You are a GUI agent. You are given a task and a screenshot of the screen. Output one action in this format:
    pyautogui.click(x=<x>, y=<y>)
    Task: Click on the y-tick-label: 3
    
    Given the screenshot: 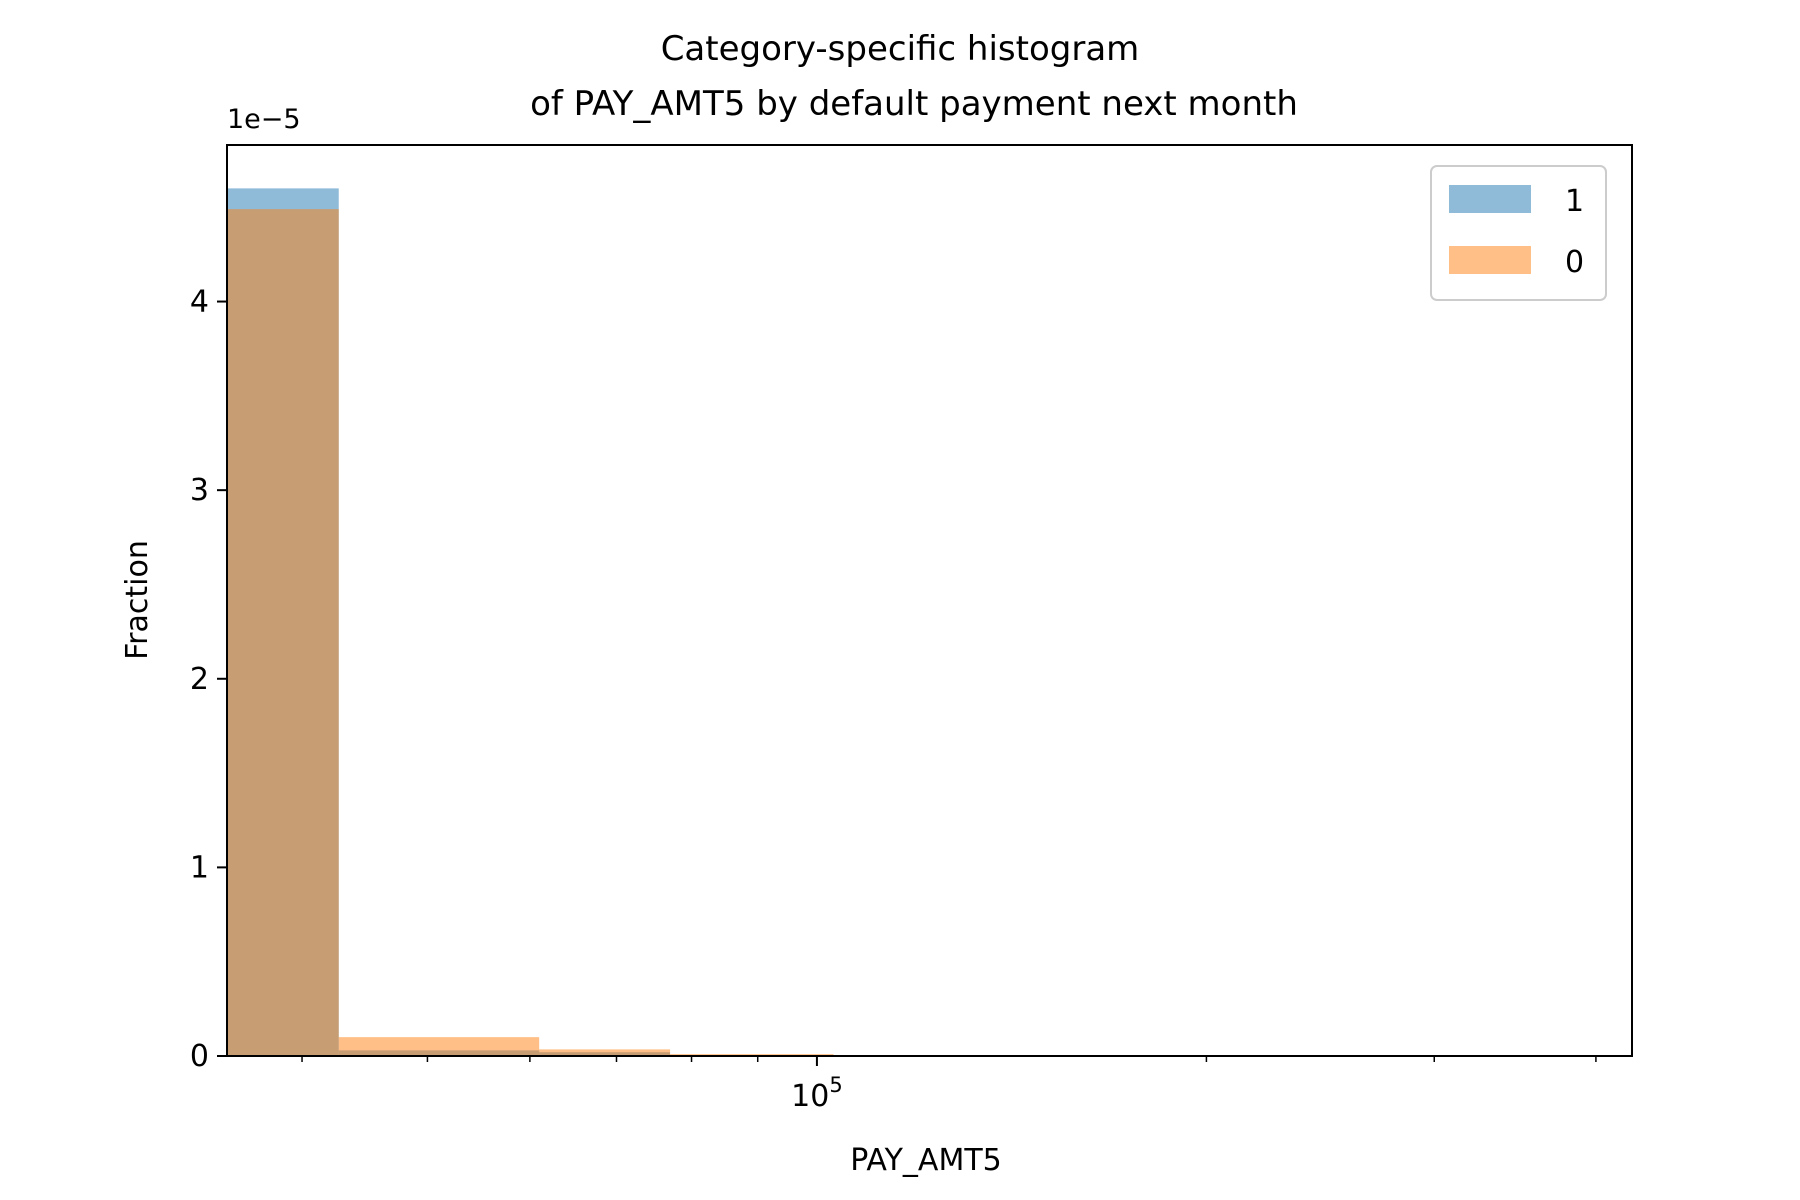 What is the action you would take?
    pyautogui.click(x=199, y=490)
    